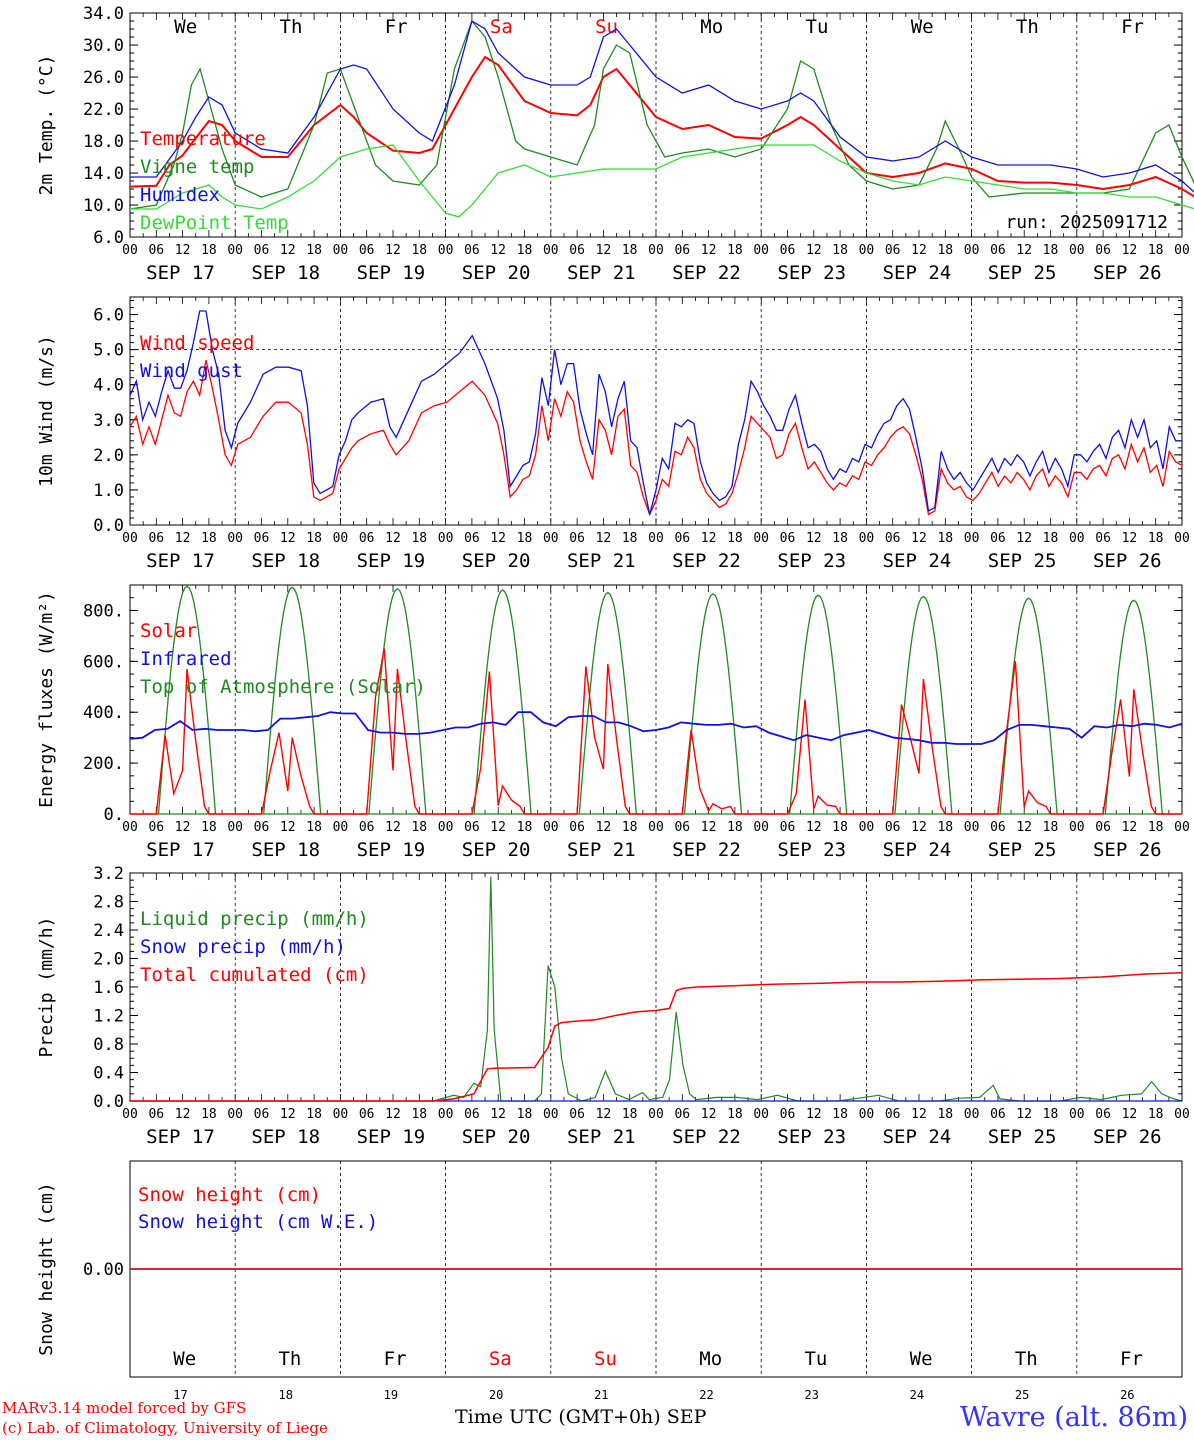 This screenshot has height=1440, width=1194. What do you see at coordinates (108, 1102) in the screenshot?
I see `y-tick-label: 0.0` at bounding box center [108, 1102].